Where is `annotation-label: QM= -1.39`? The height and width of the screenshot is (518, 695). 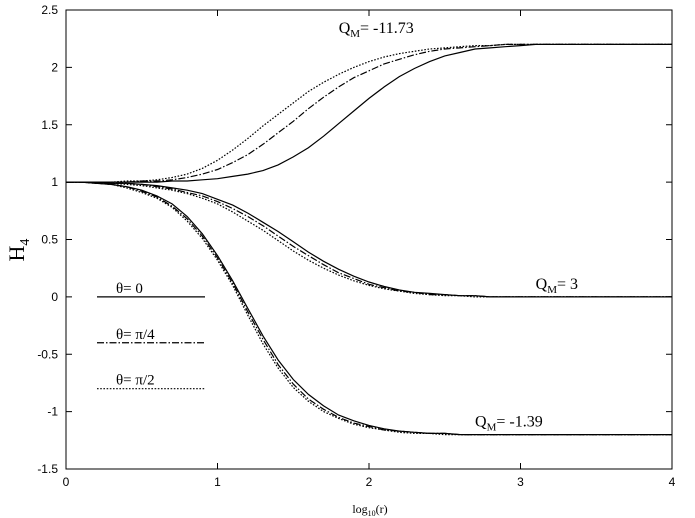 annotation-label: QM= -1.39 is located at coordinates (509, 424).